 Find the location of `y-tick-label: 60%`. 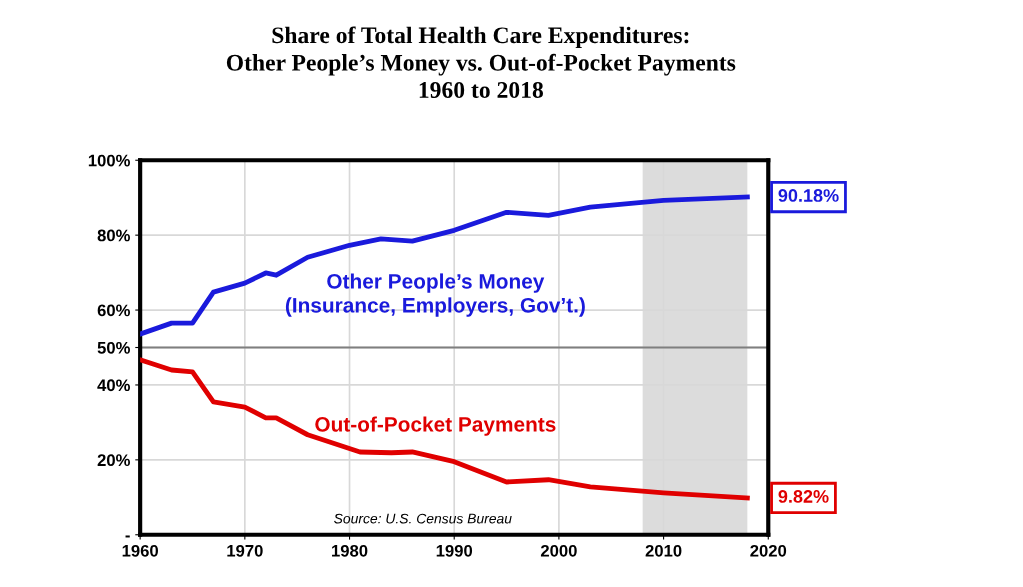

y-tick-label: 60% is located at coordinates (113, 310).